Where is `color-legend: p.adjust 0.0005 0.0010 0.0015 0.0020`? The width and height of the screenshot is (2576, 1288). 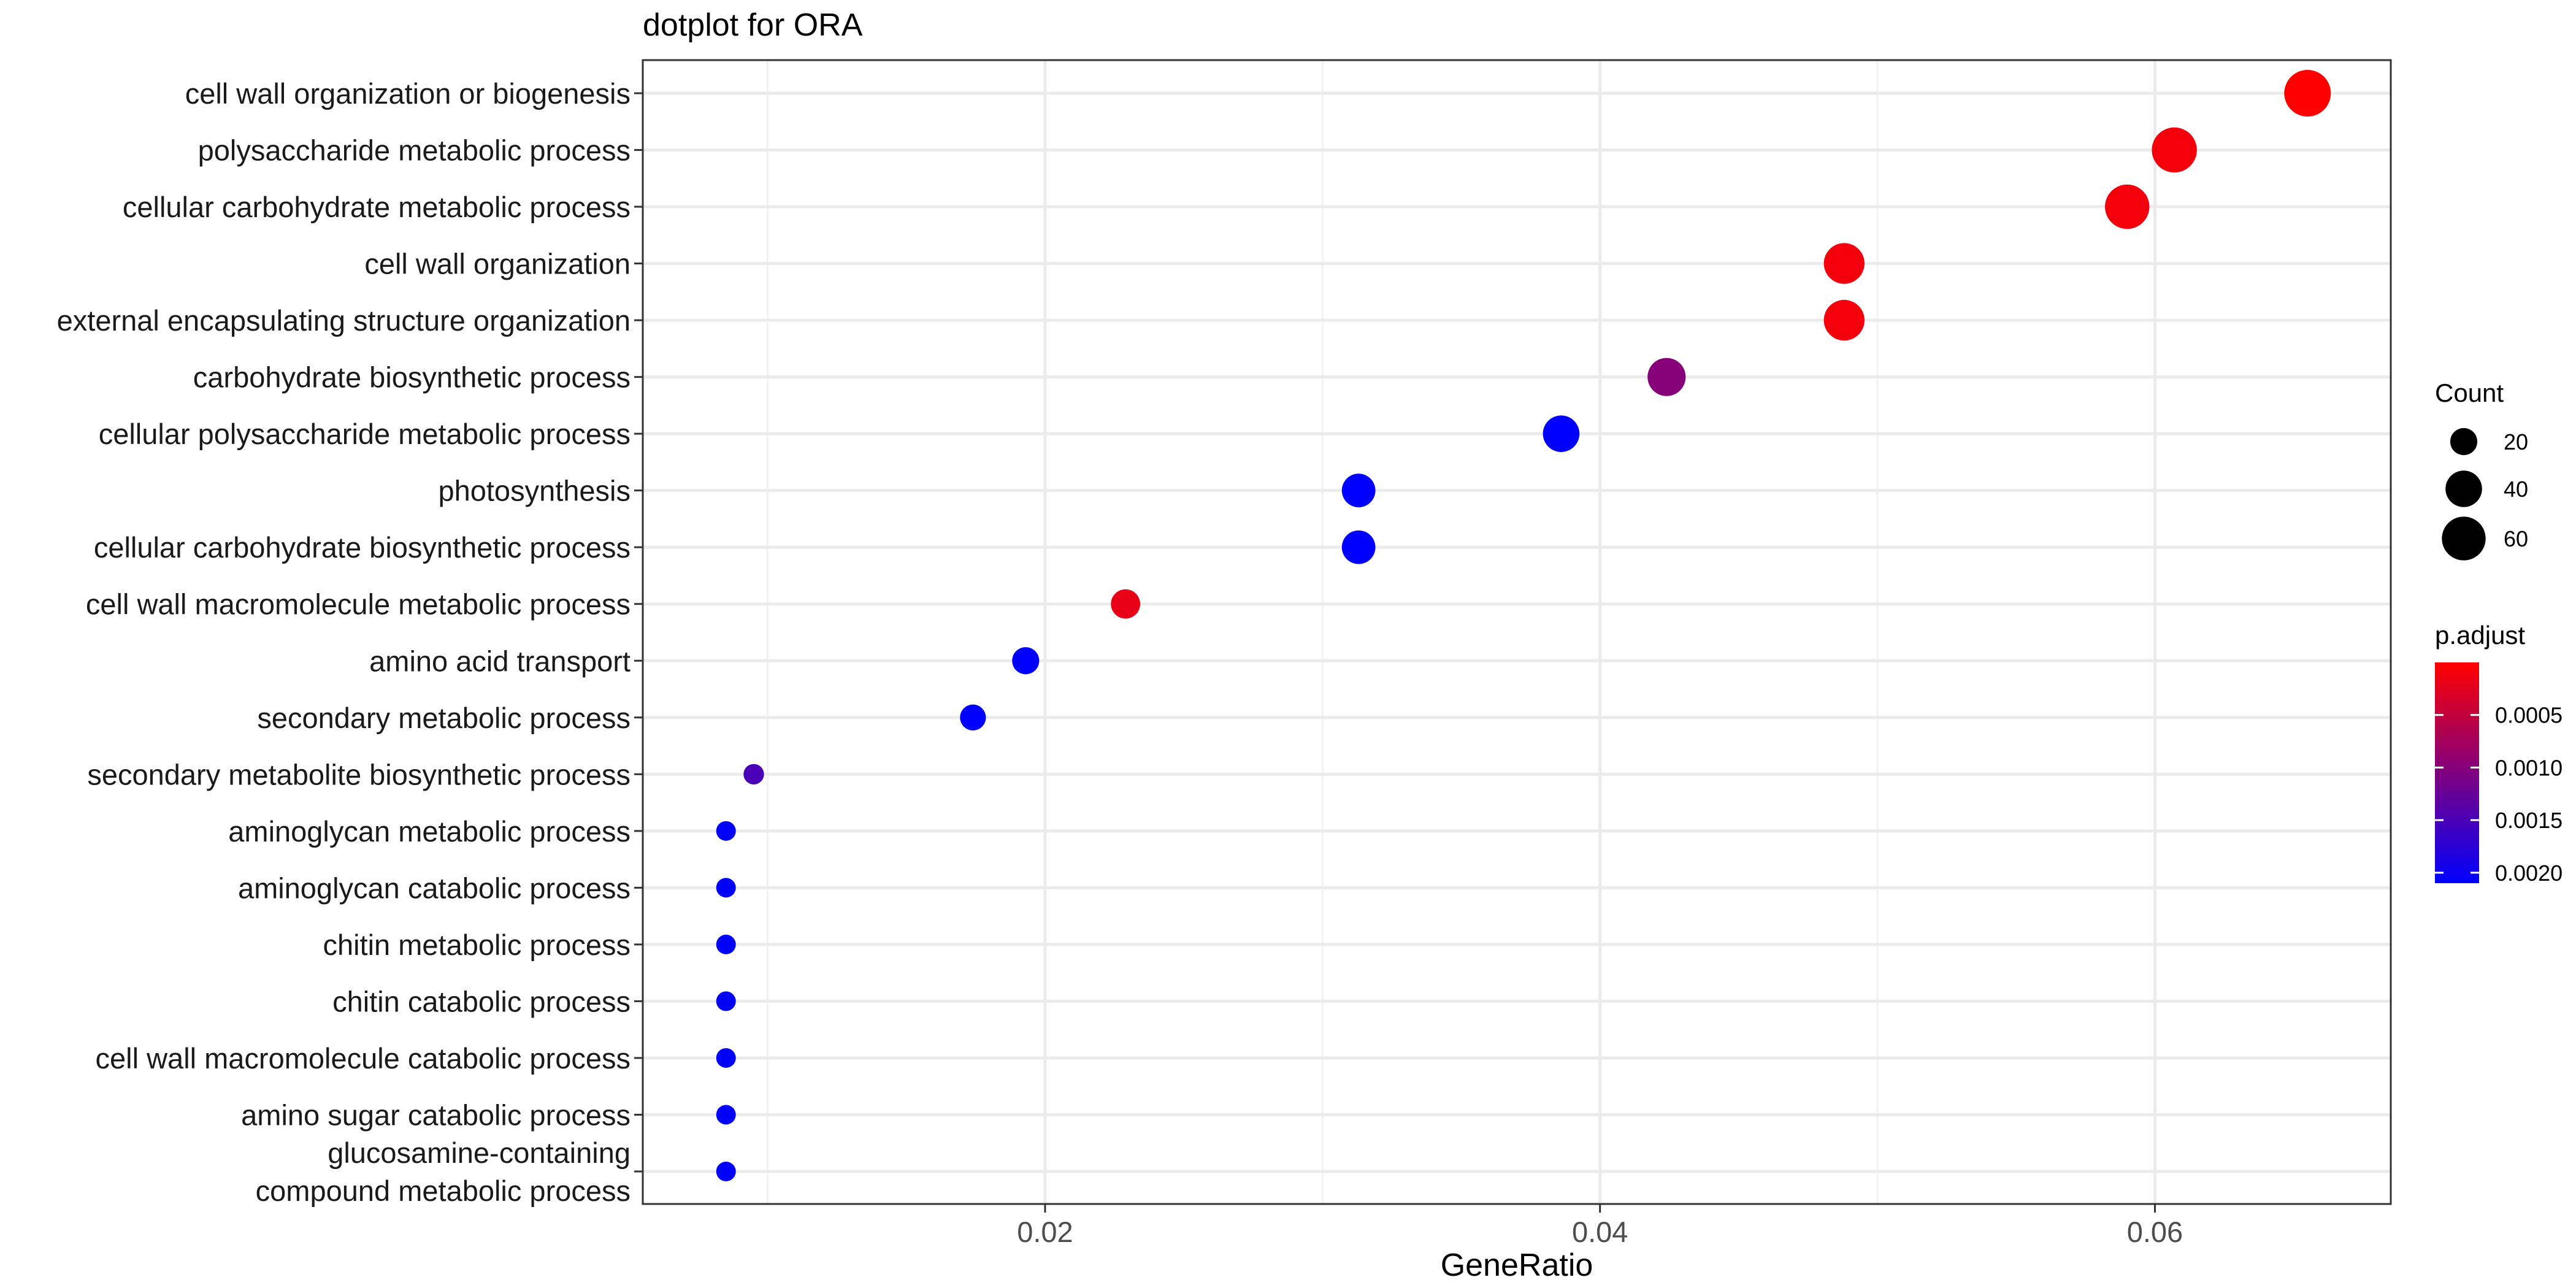
color-legend: p.adjust 0.0005 0.0010 0.0015 0.0020 is located at coordinates (2499, 753).